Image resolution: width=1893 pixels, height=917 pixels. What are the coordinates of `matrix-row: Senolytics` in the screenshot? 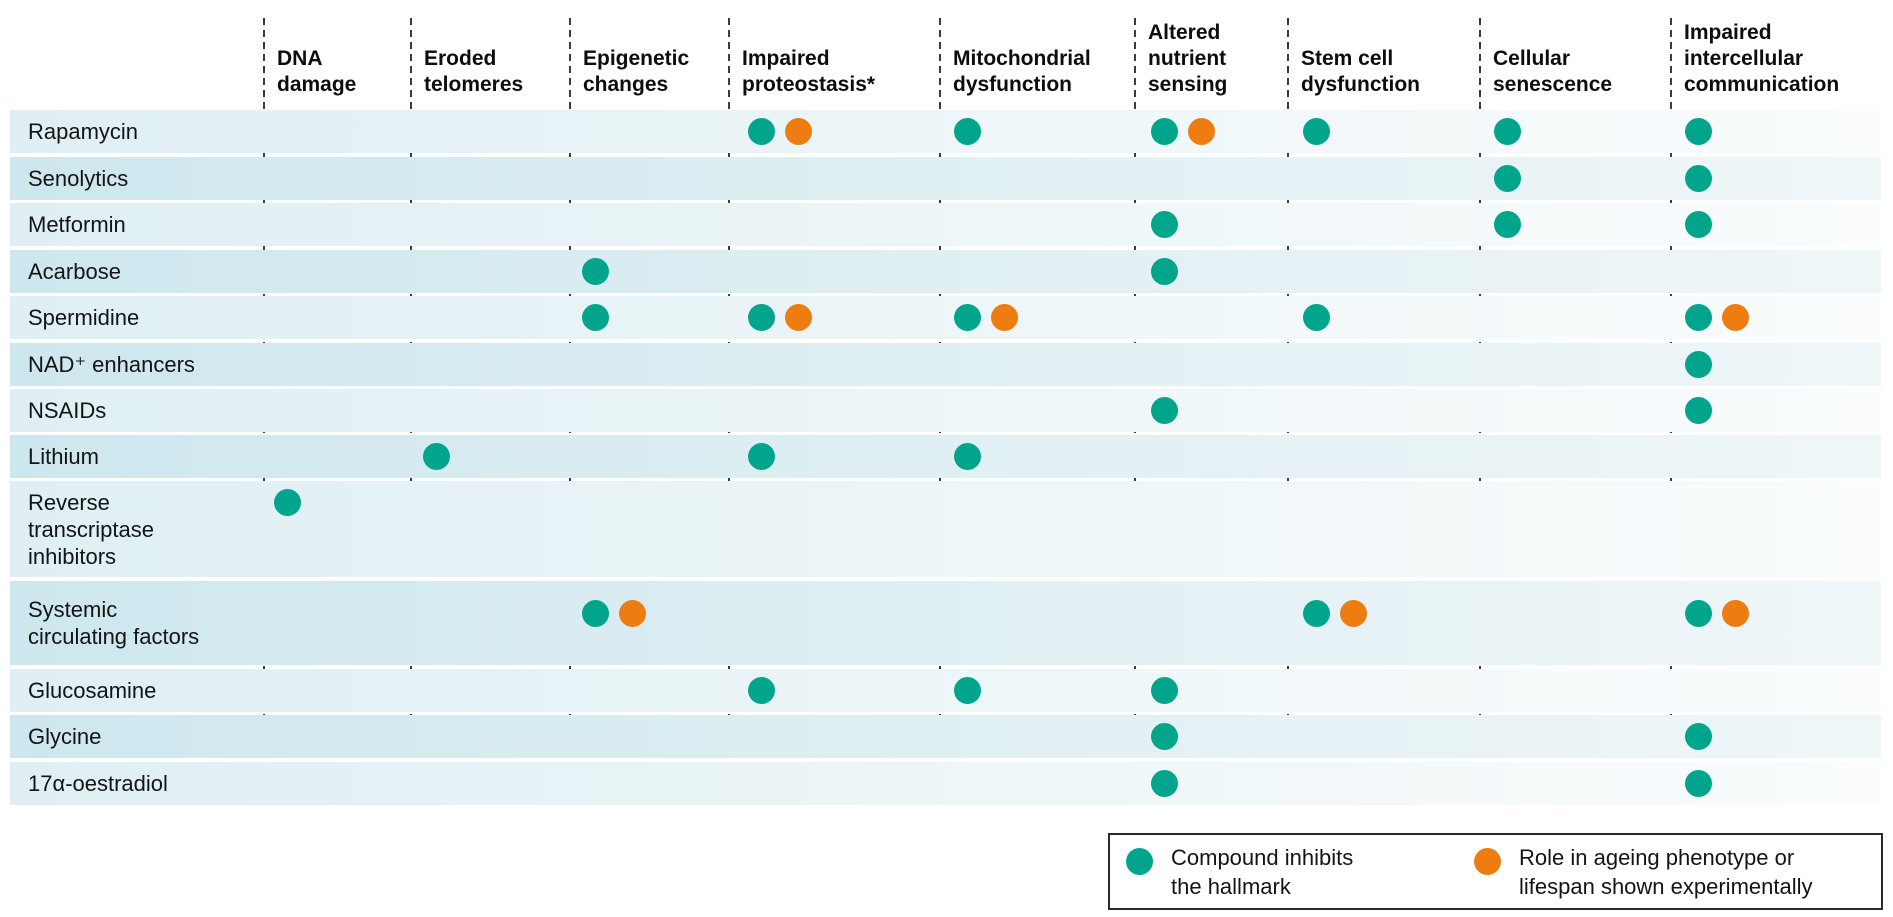 It's located at (945, 178).